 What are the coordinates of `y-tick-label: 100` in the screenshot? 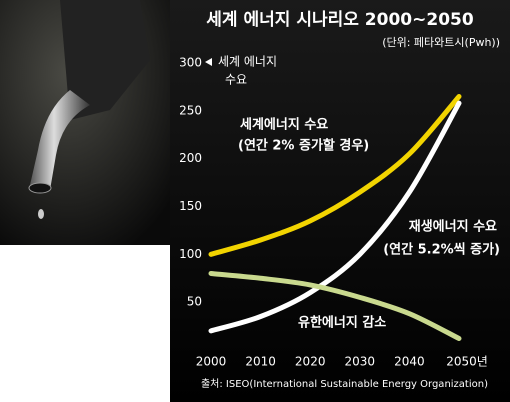 It's located at (190, 254).